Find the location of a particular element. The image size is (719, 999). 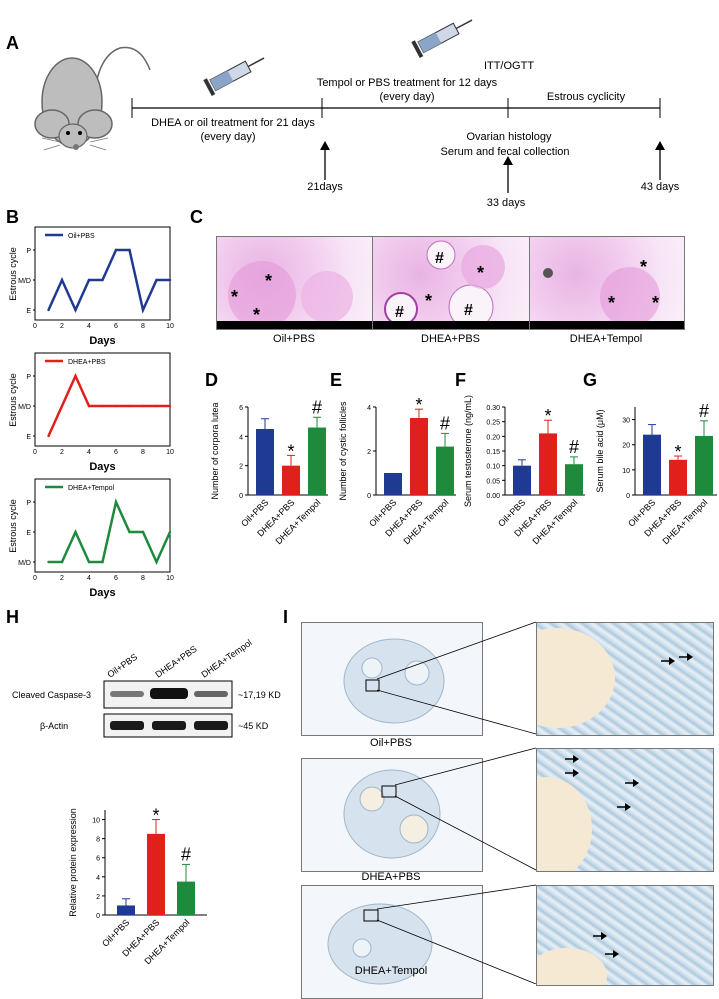

tunel-overview-dhea-tempol is located at coordinates (392, 942).